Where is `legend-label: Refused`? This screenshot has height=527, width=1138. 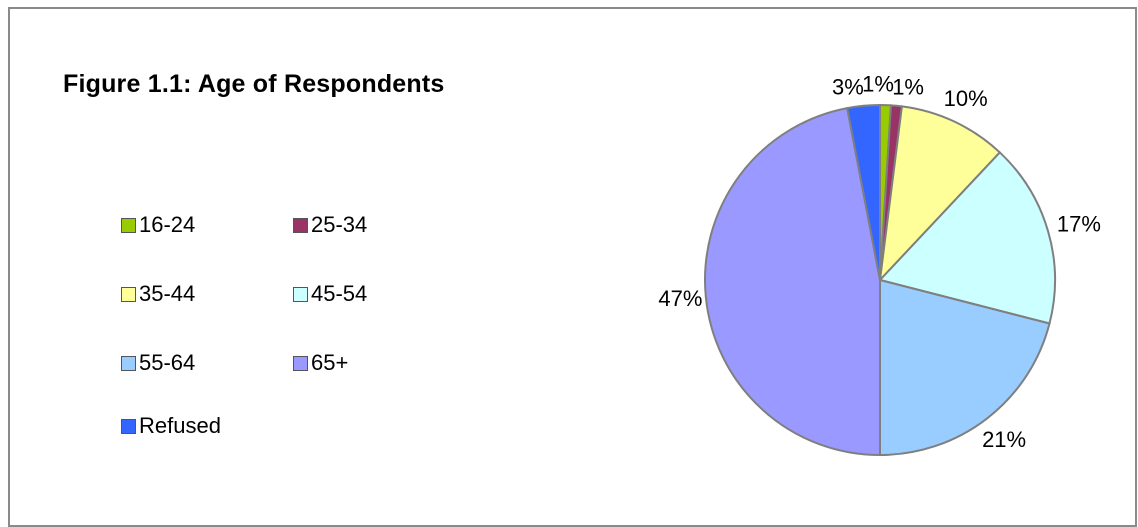 legend-label: Refused is located at coordinates (180, 425).